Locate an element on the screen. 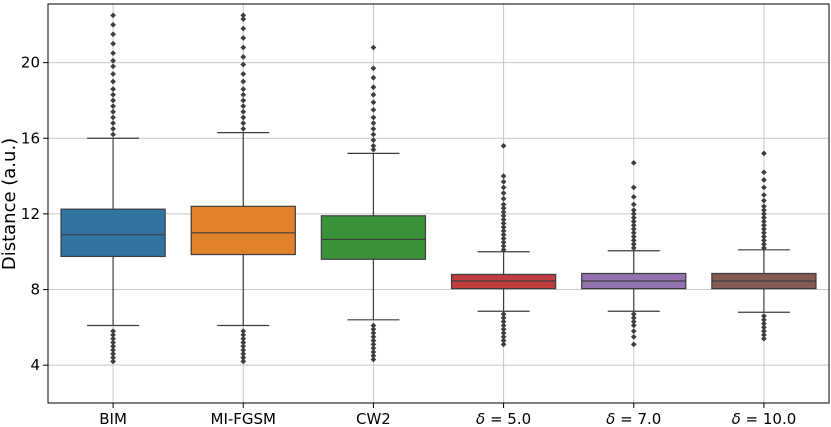 The width and height of the screenshot is (831, 427). x-tick-label: MI-FGSM is located at coordinates (244, 418).